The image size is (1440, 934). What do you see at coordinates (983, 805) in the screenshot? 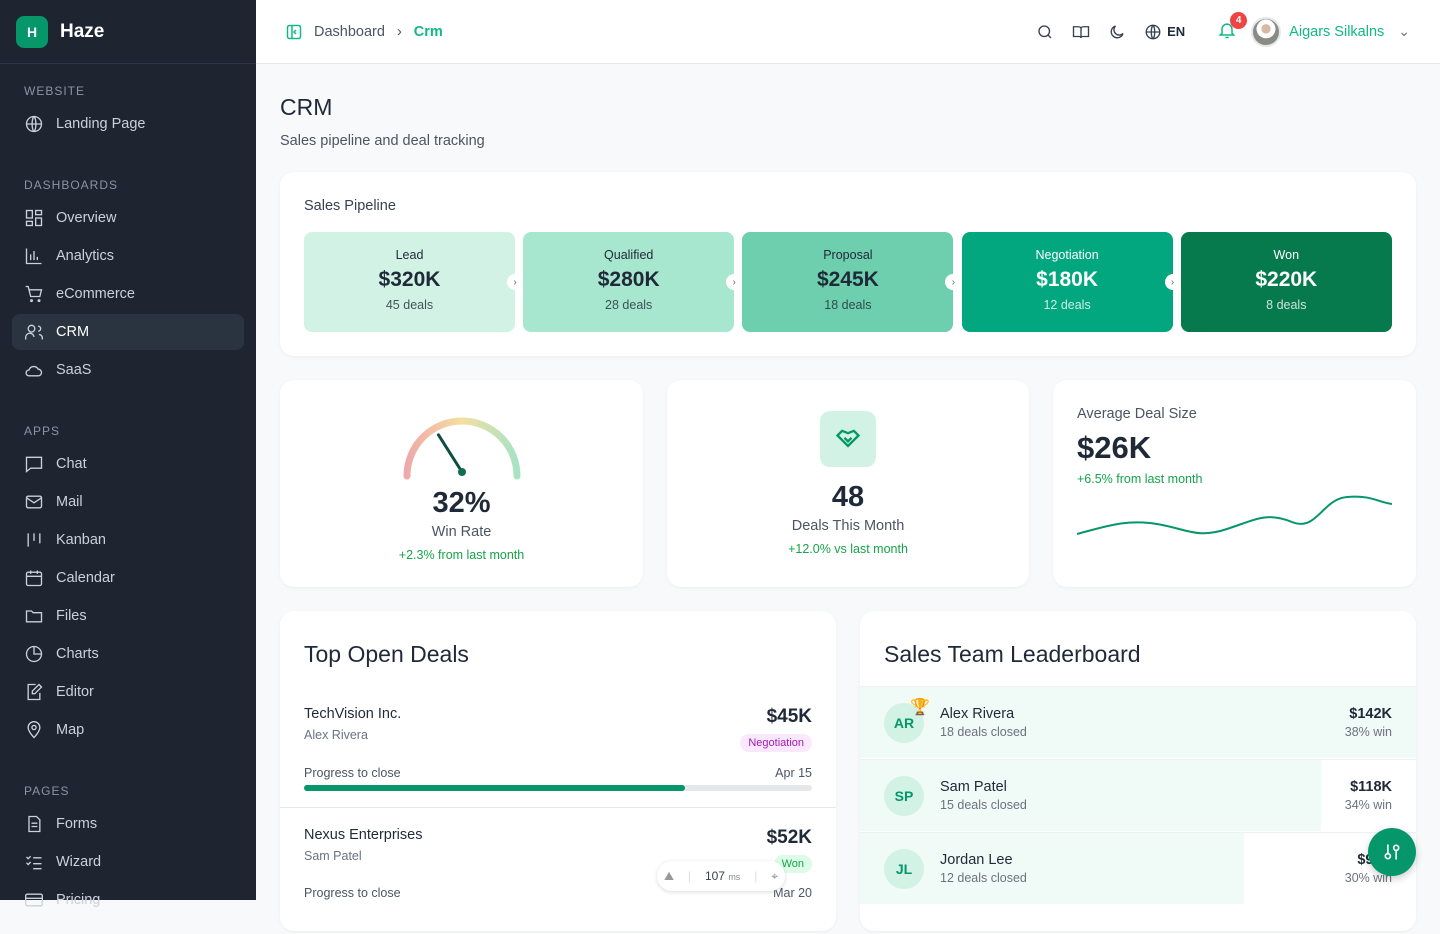
I see `rep-deals: 15 deals closed` at bounding box center [983, 805].